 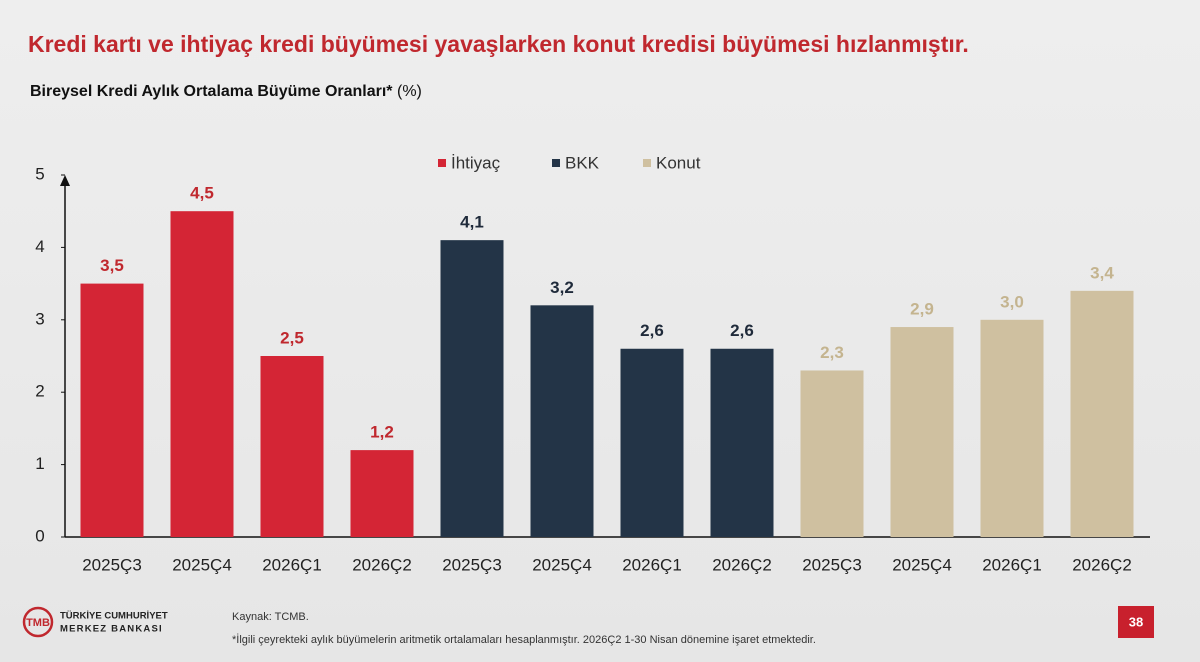 I want to click on logo-mark: TMB, so click(x=38, y=623).